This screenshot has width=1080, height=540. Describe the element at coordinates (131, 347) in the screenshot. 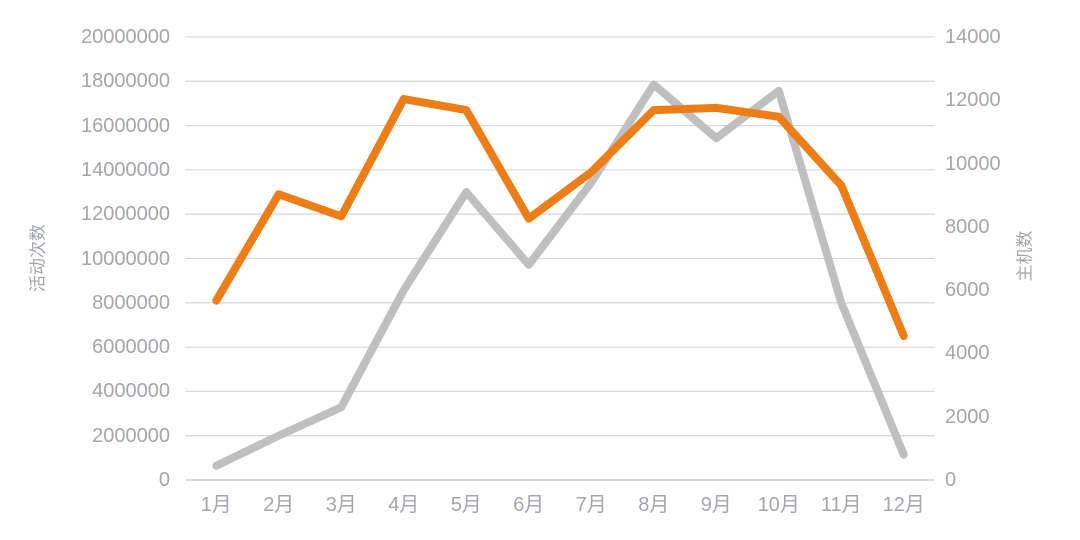

I see `left-axis-tick-label: 6000000` at that location.